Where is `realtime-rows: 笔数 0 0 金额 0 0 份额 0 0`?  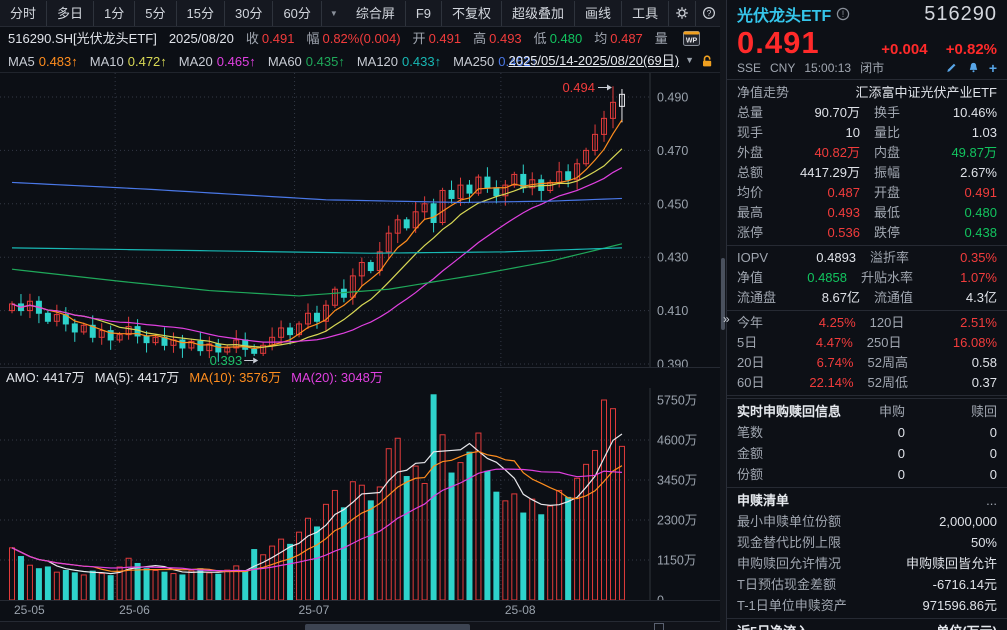 realtime-rows: 笔数 0 0 金额 0 0 份额 0 0 is located at coordinates (867, 453).